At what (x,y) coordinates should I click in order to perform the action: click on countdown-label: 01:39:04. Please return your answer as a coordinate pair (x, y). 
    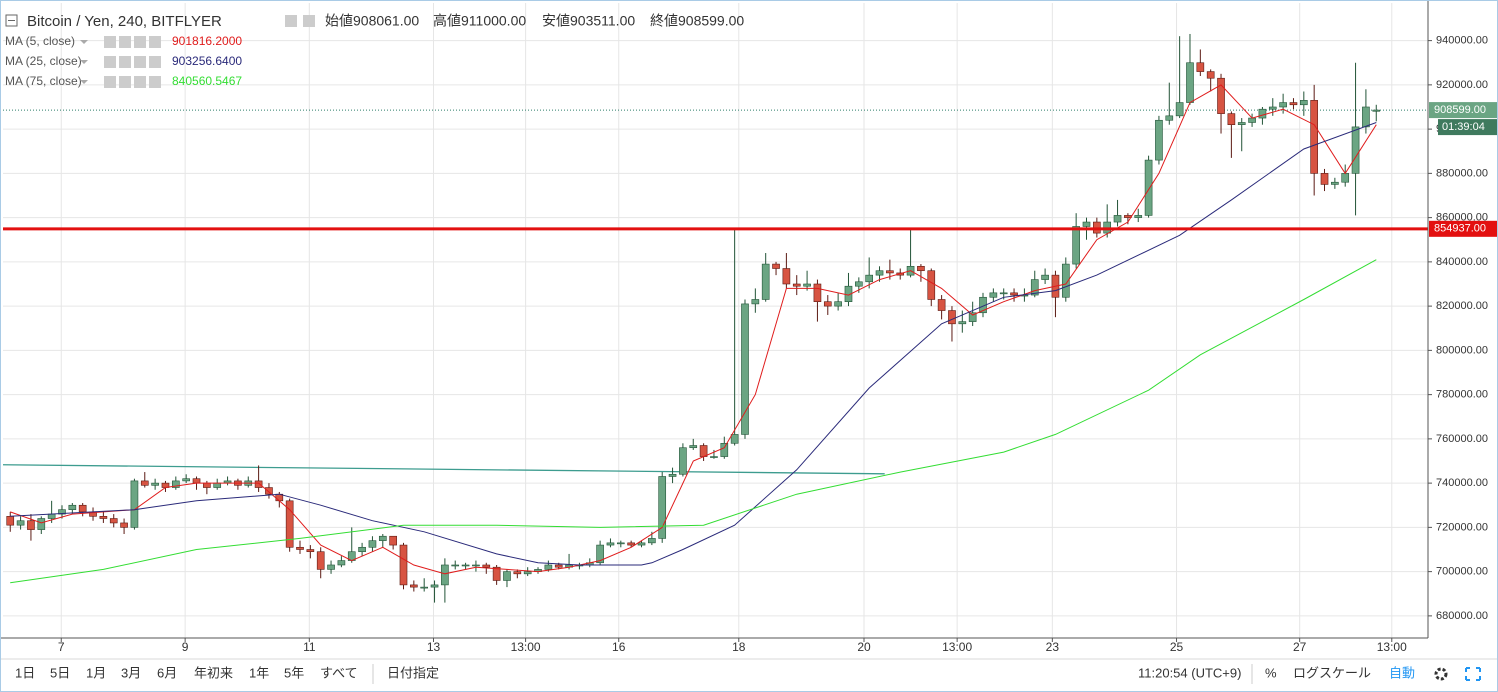
    Looking at the image, I should click on (1463, 127).